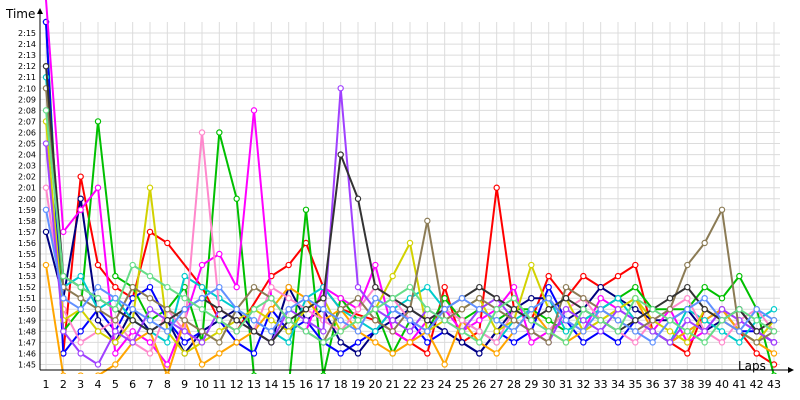 The image size is (800, 400). What do you see at coordinates (774, 384) in the screenshot?
I see `x-tick-label: 43` at bounding box center [774, 384].